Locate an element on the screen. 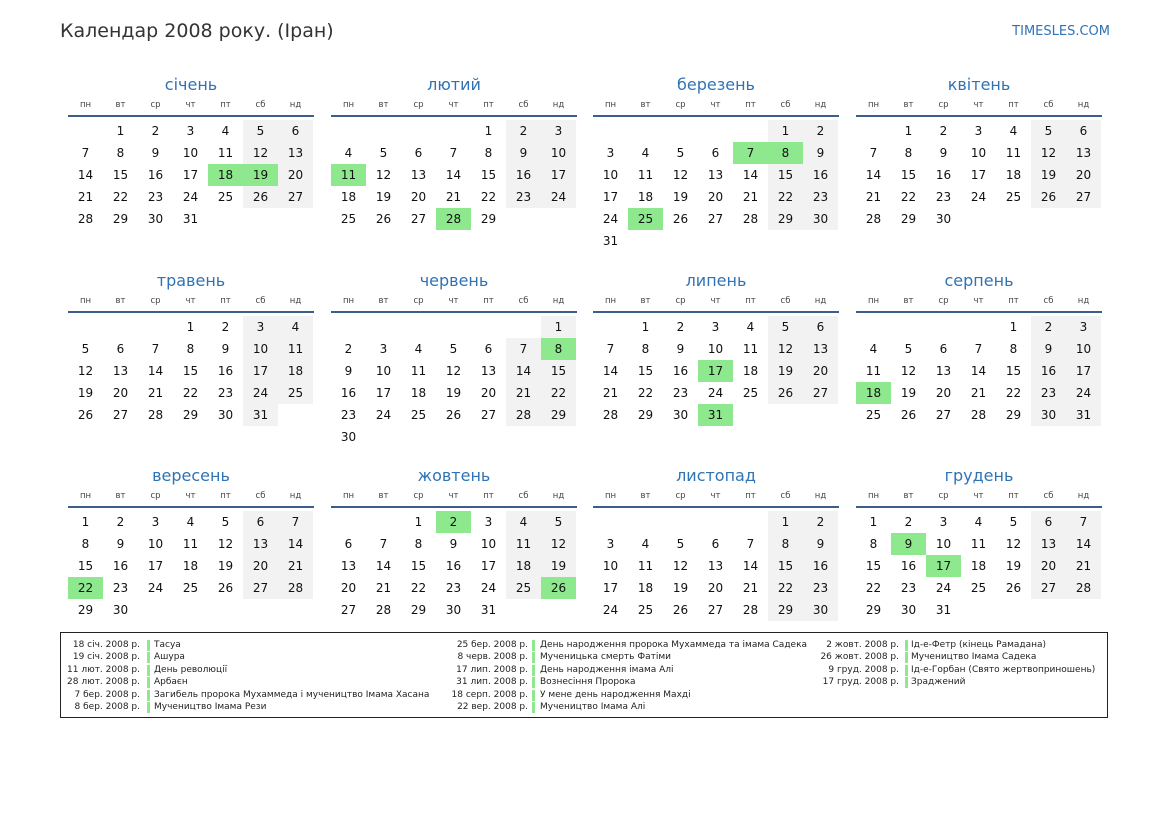 This screenshot has width=1169, height=827. holiday-day-cell: 22 is located at coordinates (85, 588).